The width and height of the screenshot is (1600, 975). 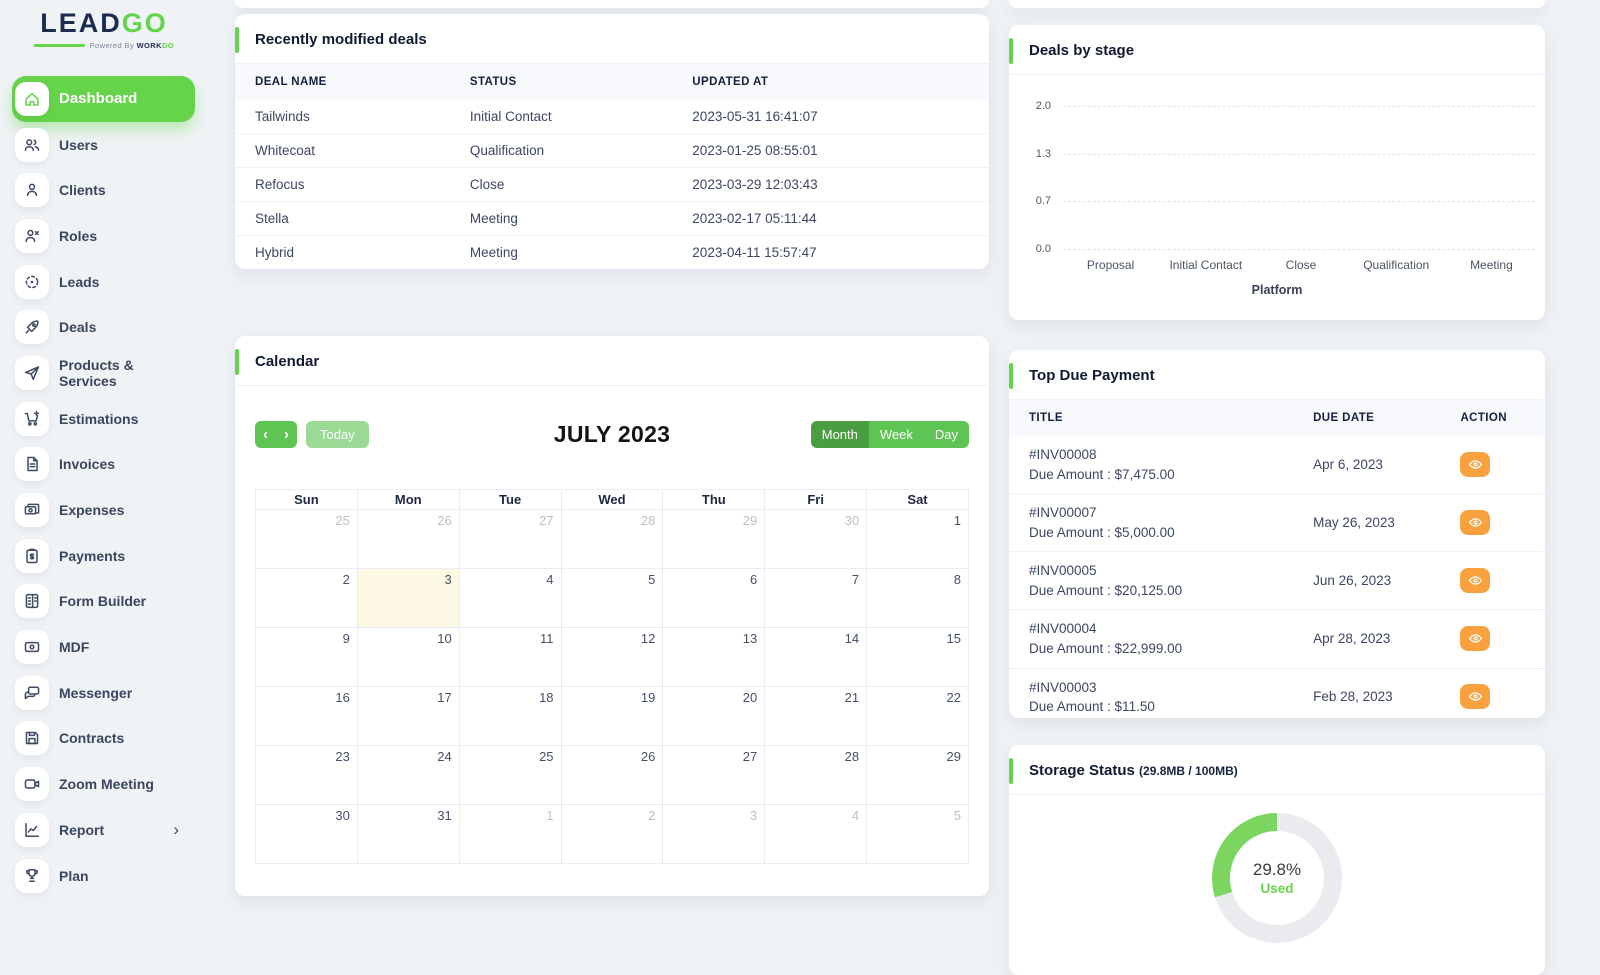 I want to click on sidebar-item-mdf: MDF, so click(x=103, y=647).